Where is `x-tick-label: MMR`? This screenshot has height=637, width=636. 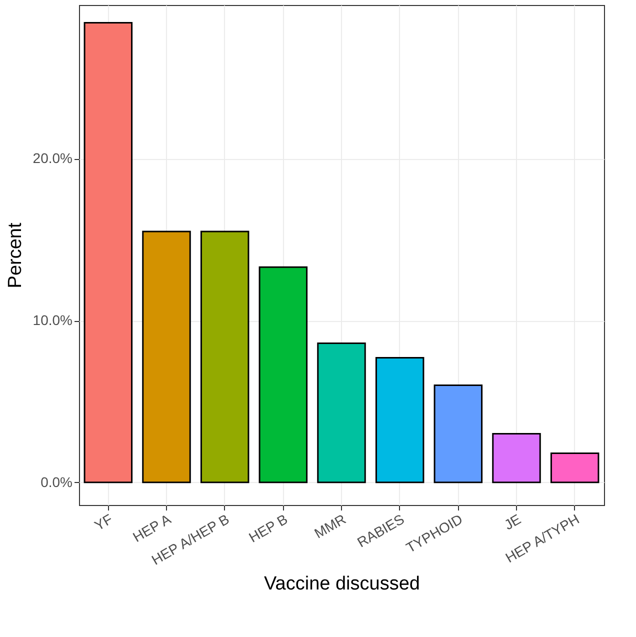
x-tick-label: MMR is located at coordinates (330, 526).